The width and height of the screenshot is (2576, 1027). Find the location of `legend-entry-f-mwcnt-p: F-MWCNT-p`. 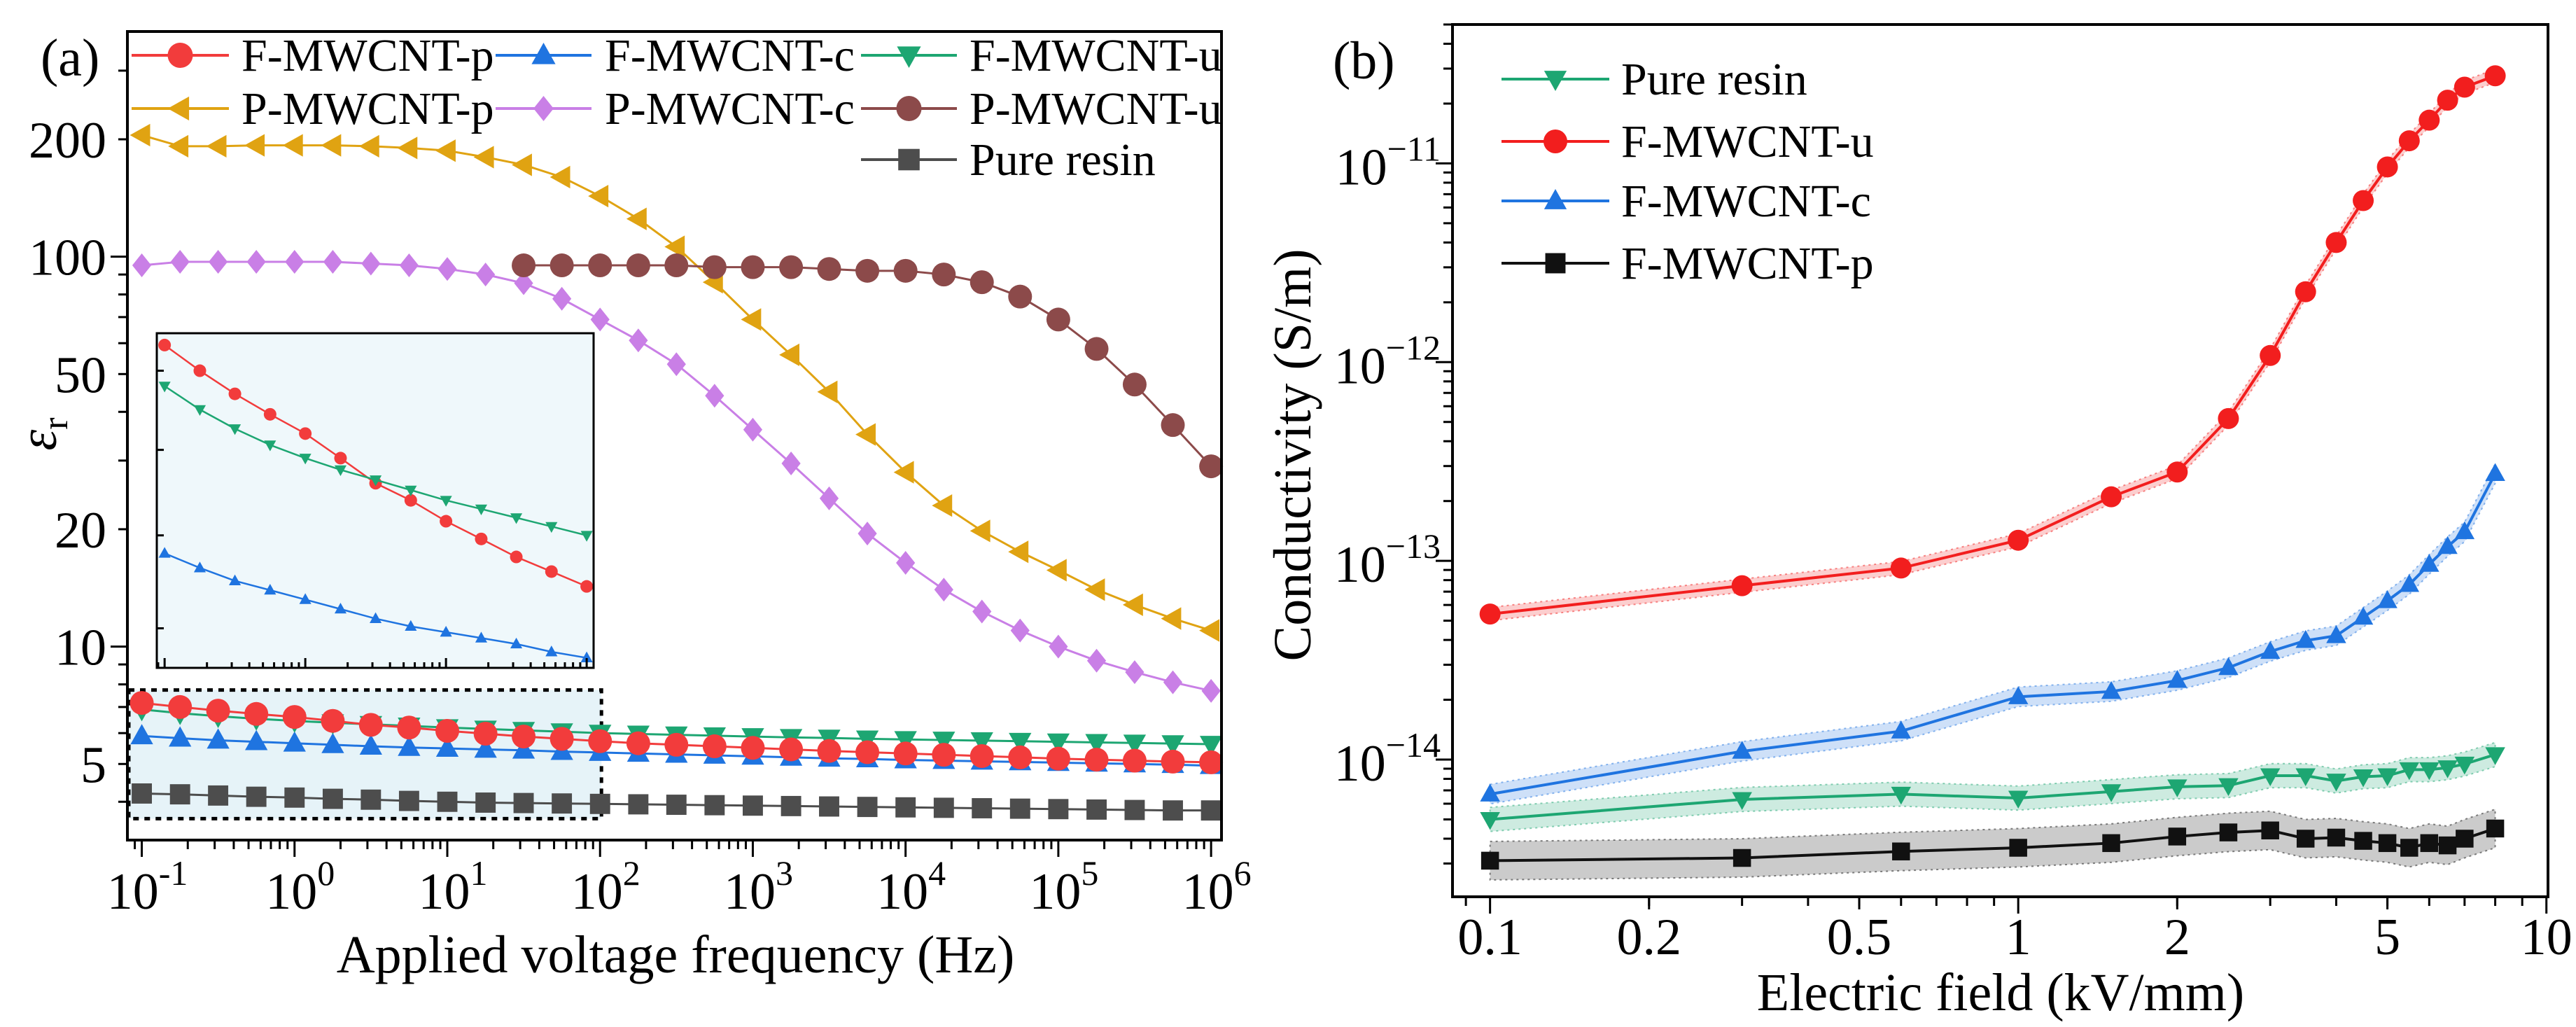

legend-entry-f-mwcnt-p: F-MWCNT-p is located at coordinates (1688, 263).